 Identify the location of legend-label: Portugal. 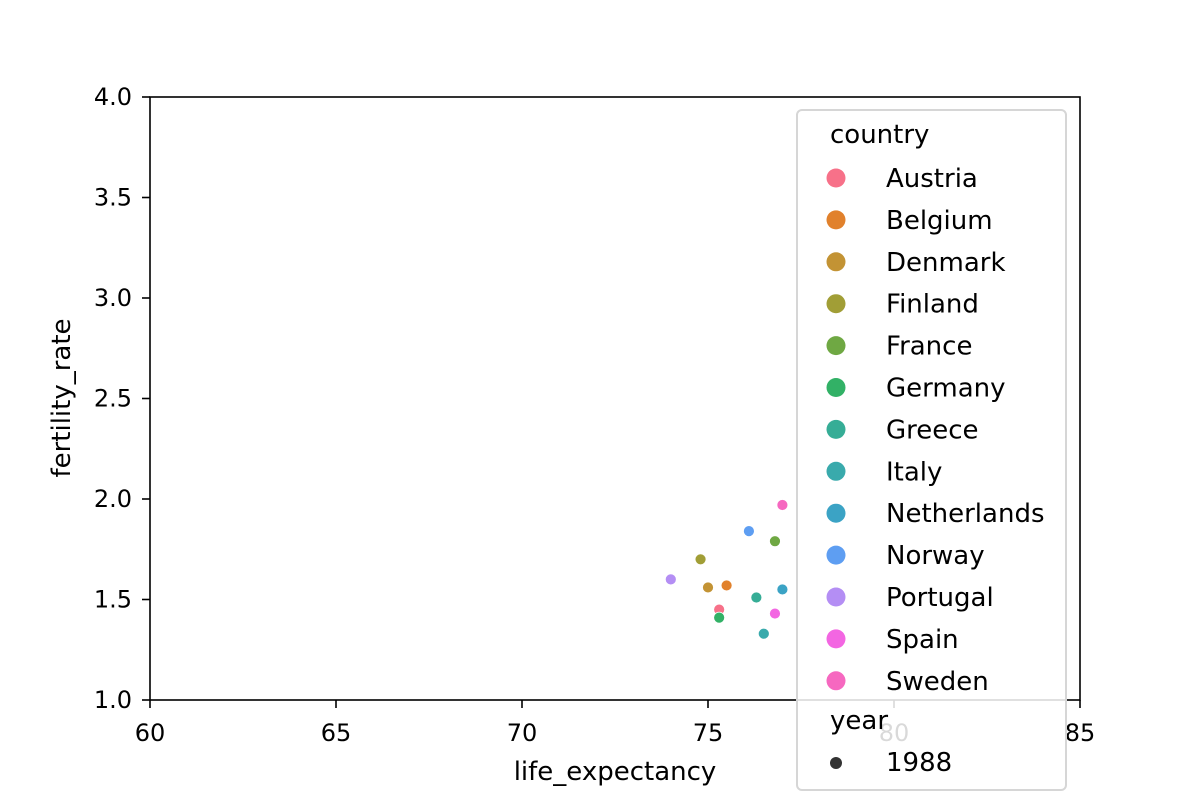
(940, 598).